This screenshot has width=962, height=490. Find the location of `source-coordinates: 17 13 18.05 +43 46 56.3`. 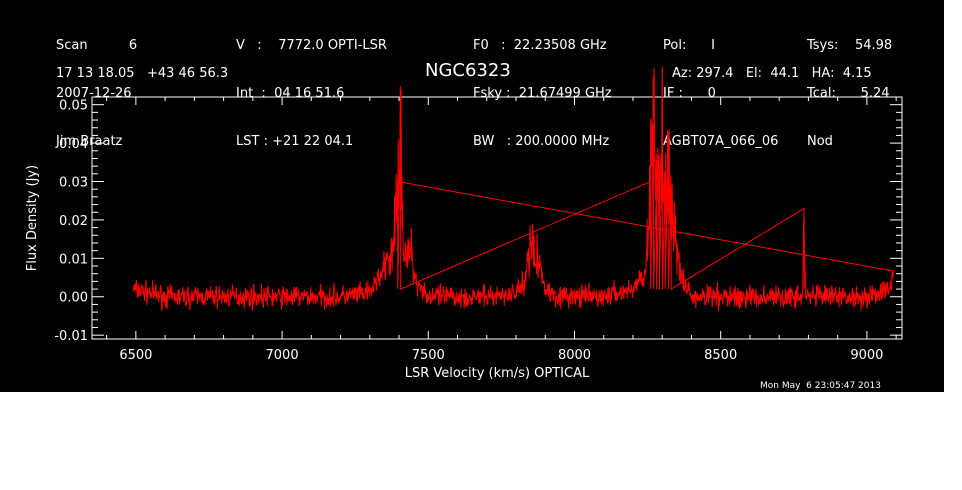

source-coordinates: 17 13 18.05 +43 46 56.3 is located at coordinates (142, 73).